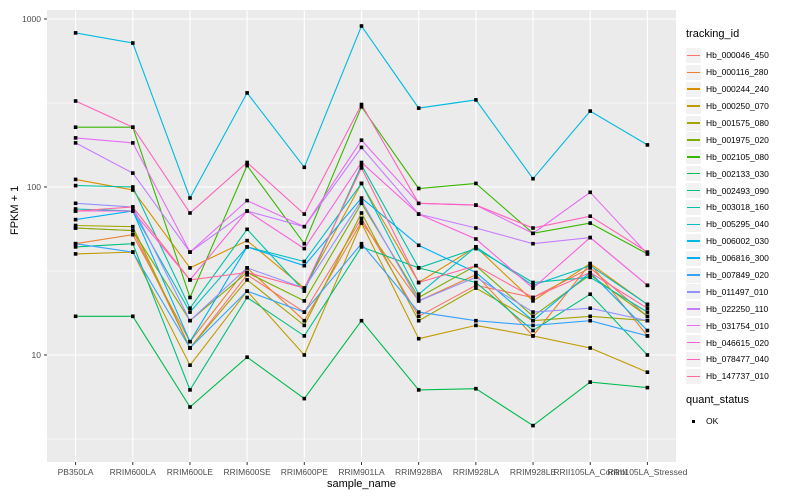  What do you see at coordinates (737, 224) in the screenshot?
I see `legend-item-label: Hb_005295_040` at bounding box center [737, 224].